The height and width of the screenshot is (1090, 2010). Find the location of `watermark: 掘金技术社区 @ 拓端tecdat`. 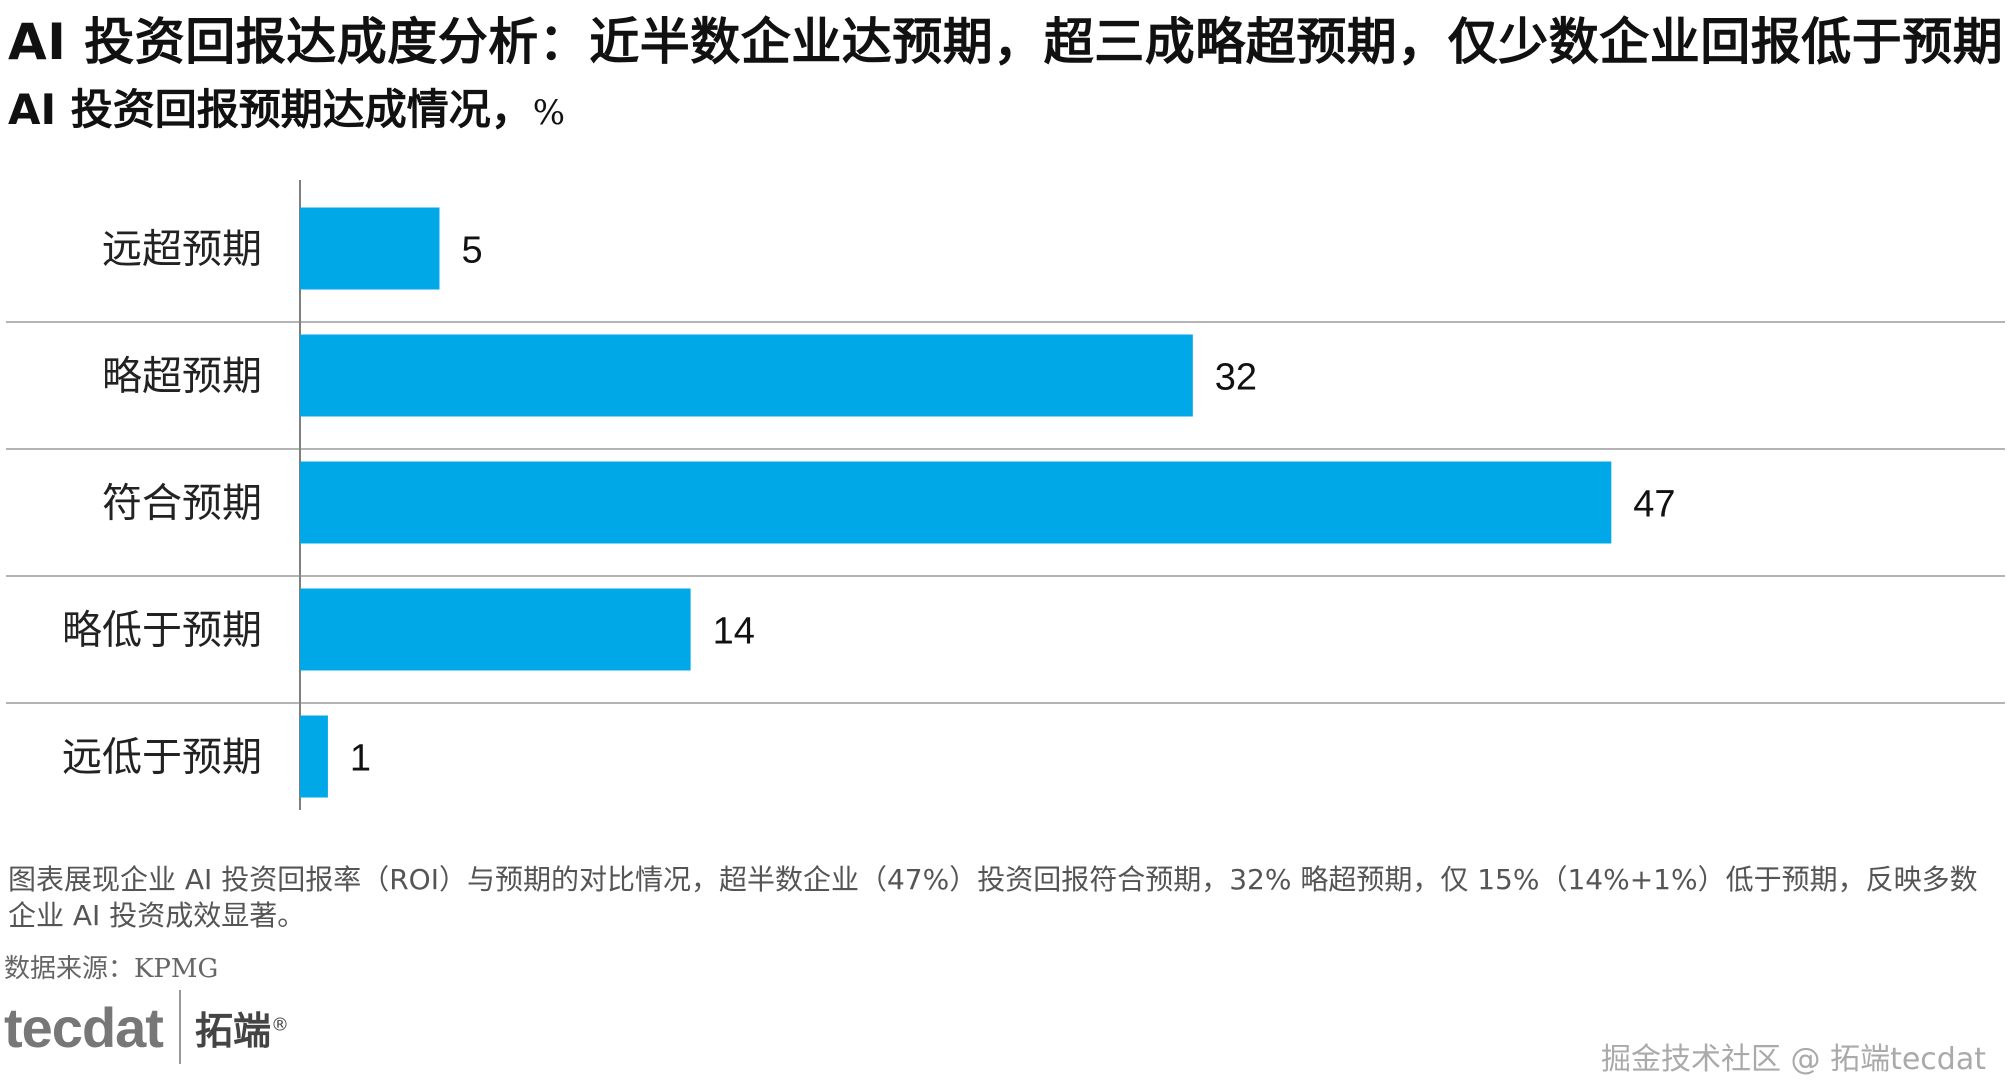

watermark: 掘金技术社区 @ 拓端tecdat is located at coordinates (1793, 1059).